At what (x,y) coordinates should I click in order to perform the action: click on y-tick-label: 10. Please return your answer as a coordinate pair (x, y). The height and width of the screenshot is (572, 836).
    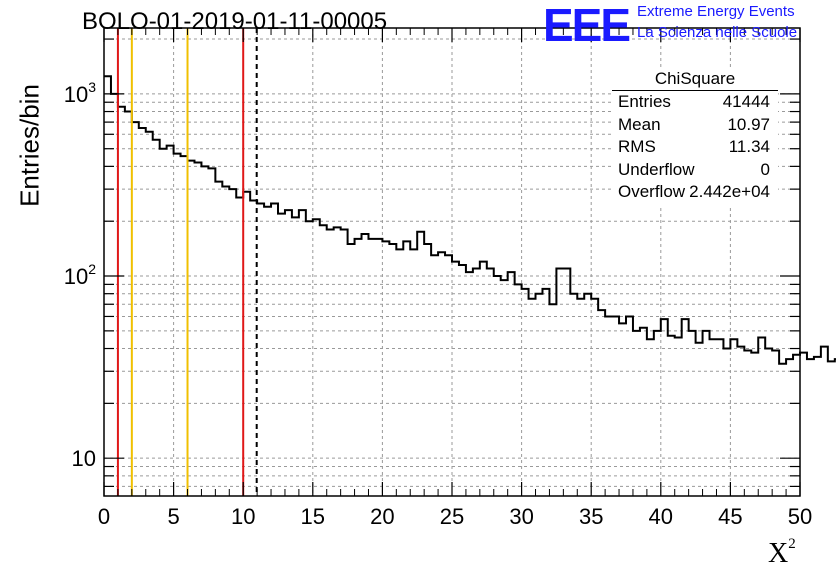
    Looking at the image, I should click on (84, 458).